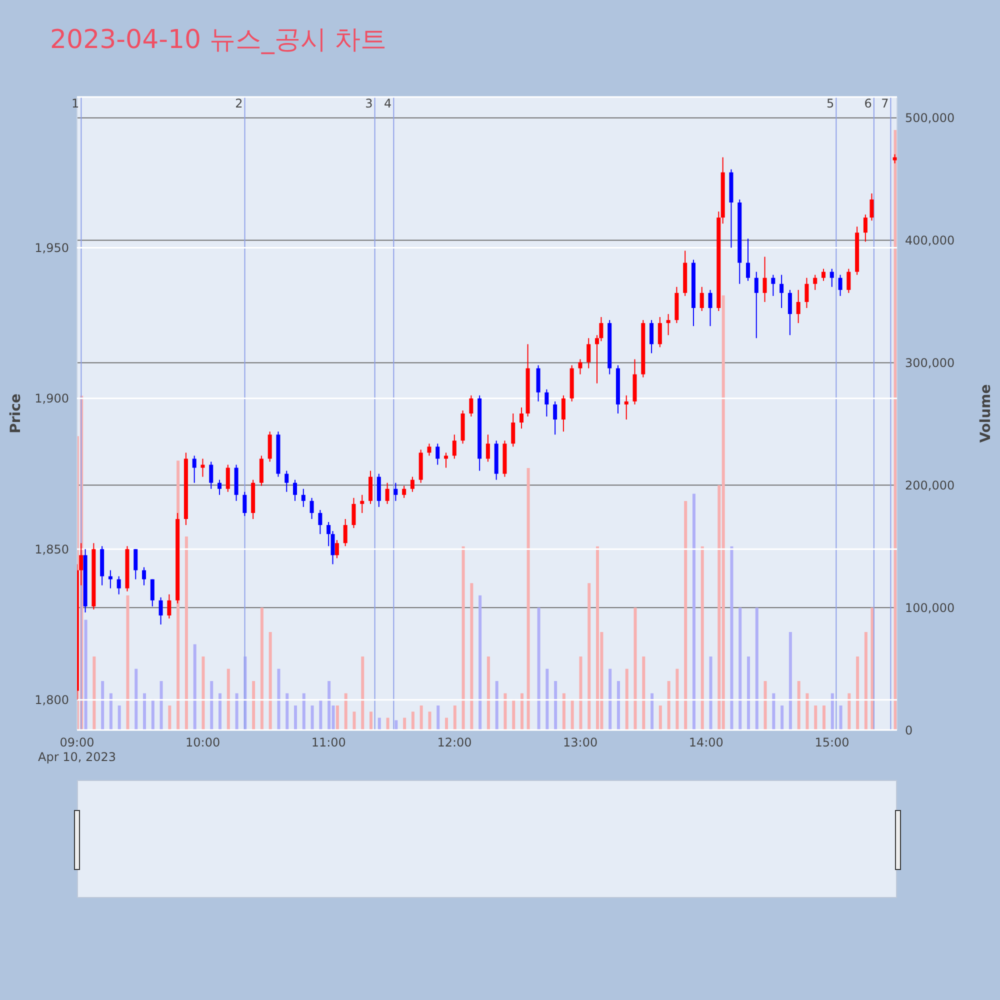 This screenshot has width=1000, height=1000. What do you see at coordinates (454, 743) in the screenshot?
I see `x-tick-label: 12:00` at bounding box center [454, 743].